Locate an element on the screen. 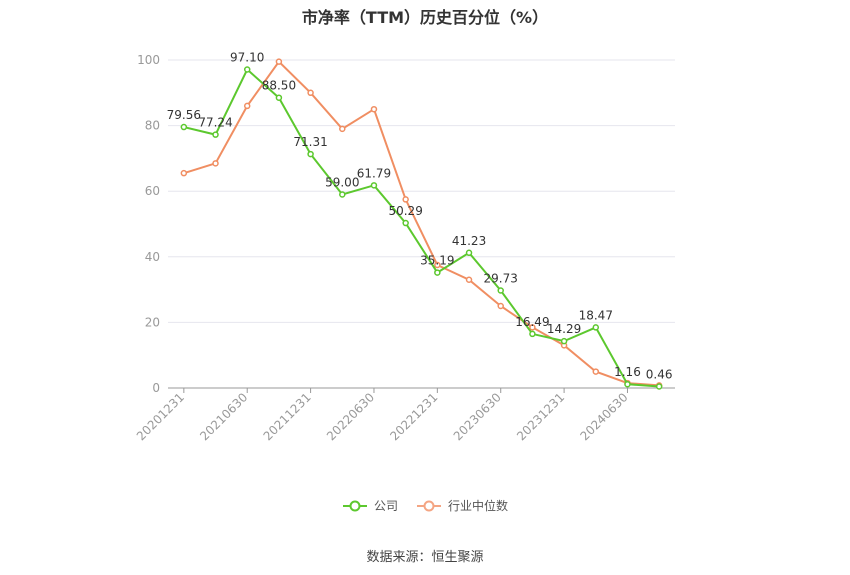 The height and width of the screenshot is (575, 850). y-tick-label: 40 is located at coordinates (152, 257).